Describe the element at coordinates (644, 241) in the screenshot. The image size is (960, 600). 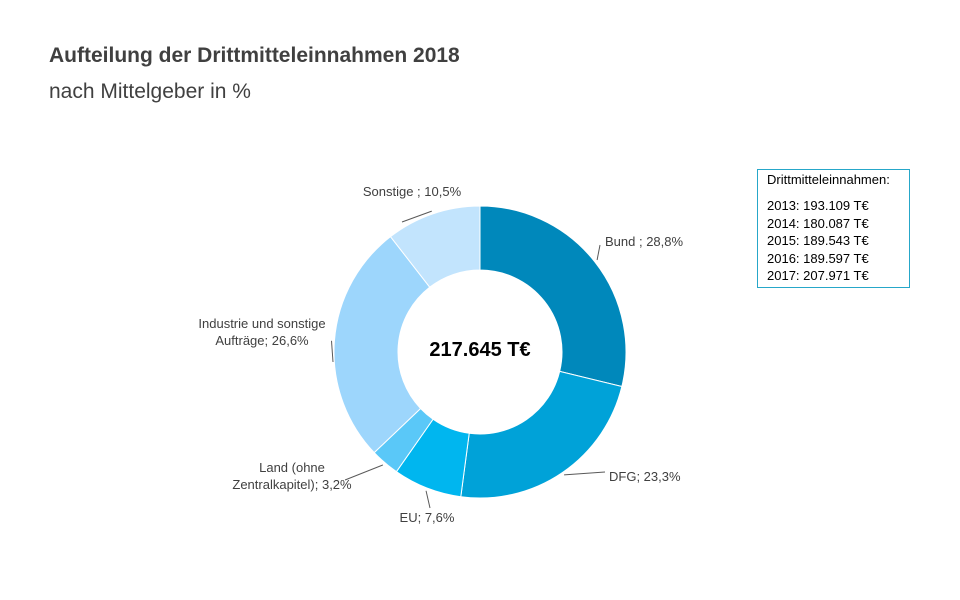
I see `slice-label: Bund ; 28,8%` at that location.